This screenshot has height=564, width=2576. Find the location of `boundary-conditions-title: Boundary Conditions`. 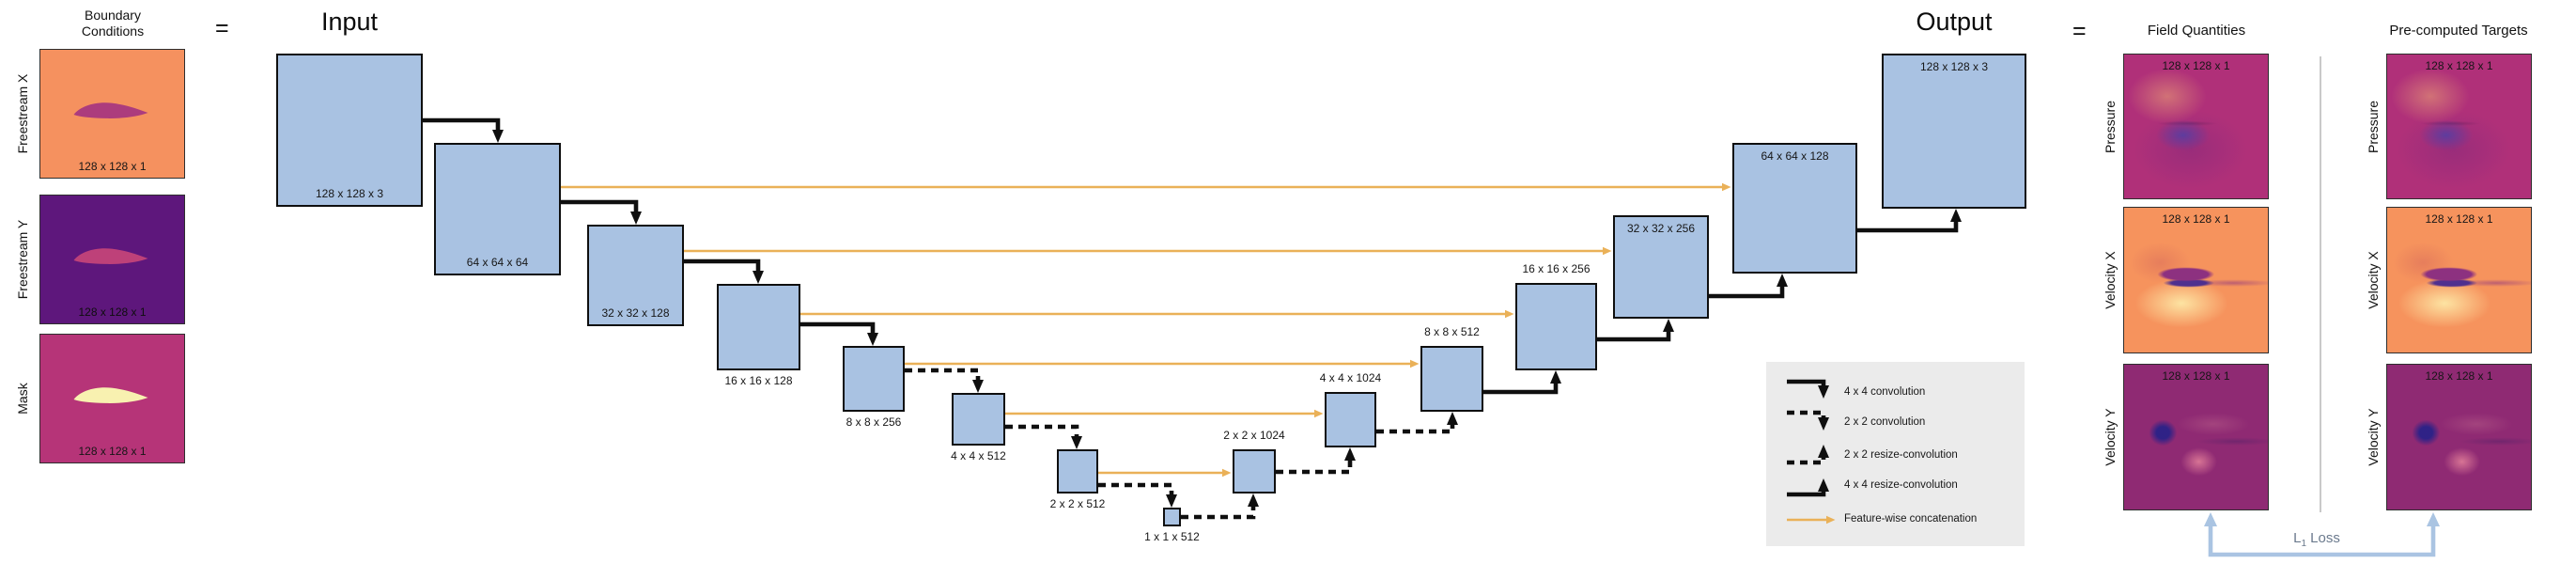

boundary-conditions-title: Boundary Conditions is located at coordinates (113, 23).